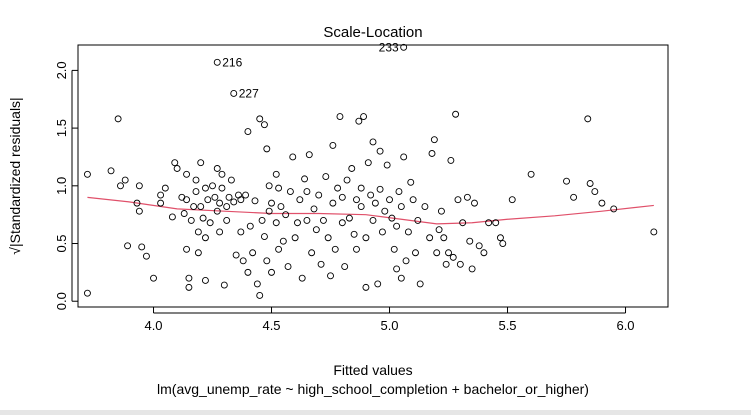 The height and width of the screenshot is (415, 751). What do you see at coordinates (625, 325) in the screenshot?
I see `x-tick-label: 6.0` at bounding box center [625, 325].